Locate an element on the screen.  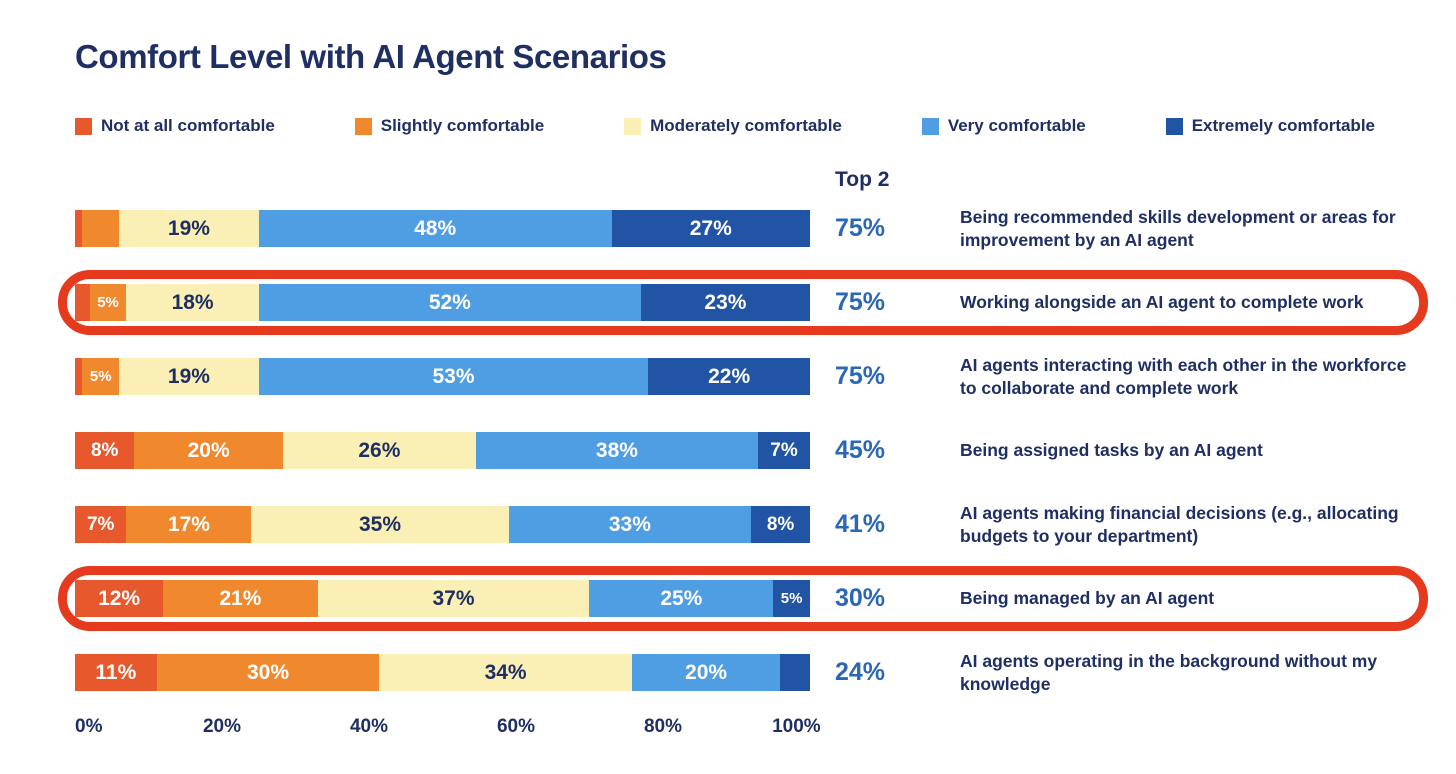
bar-segment-extremely: 5% is located at coordinates (791, 598).